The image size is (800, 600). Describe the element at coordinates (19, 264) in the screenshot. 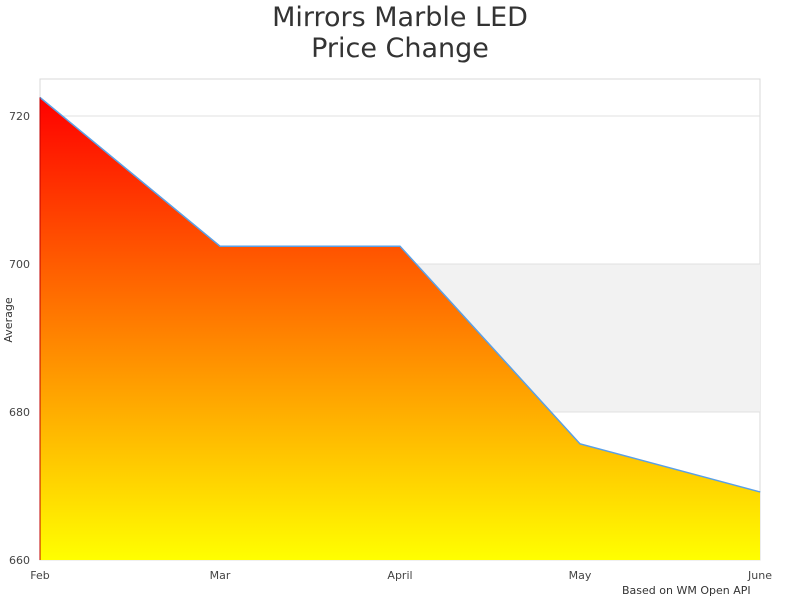

I see `y-tick-label: 700` at that location.